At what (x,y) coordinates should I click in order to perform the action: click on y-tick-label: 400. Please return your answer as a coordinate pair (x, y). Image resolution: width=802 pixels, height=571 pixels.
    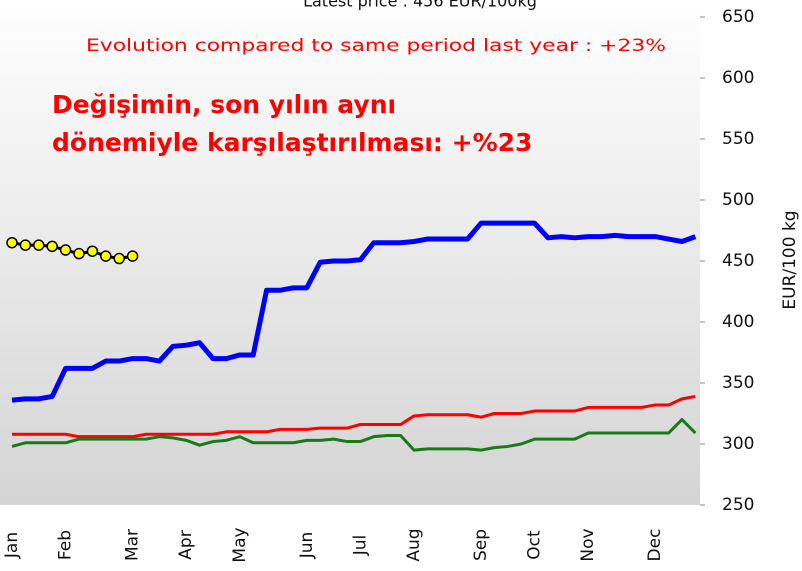
    Looking at the image, I should click on (738, 322).